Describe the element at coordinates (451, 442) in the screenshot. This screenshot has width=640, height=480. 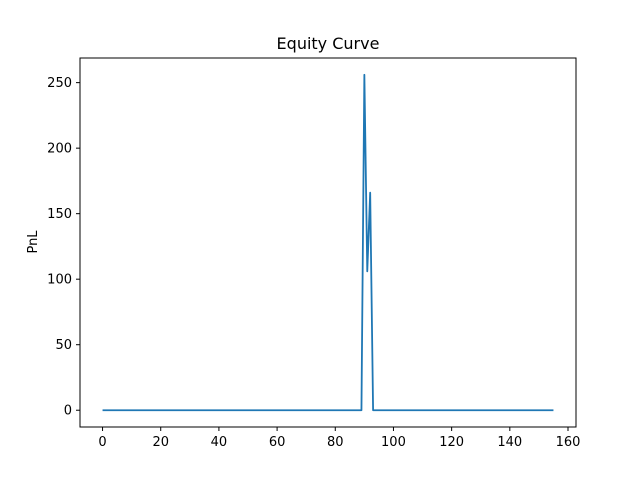
I see `x-tick-label: 120` at that location.